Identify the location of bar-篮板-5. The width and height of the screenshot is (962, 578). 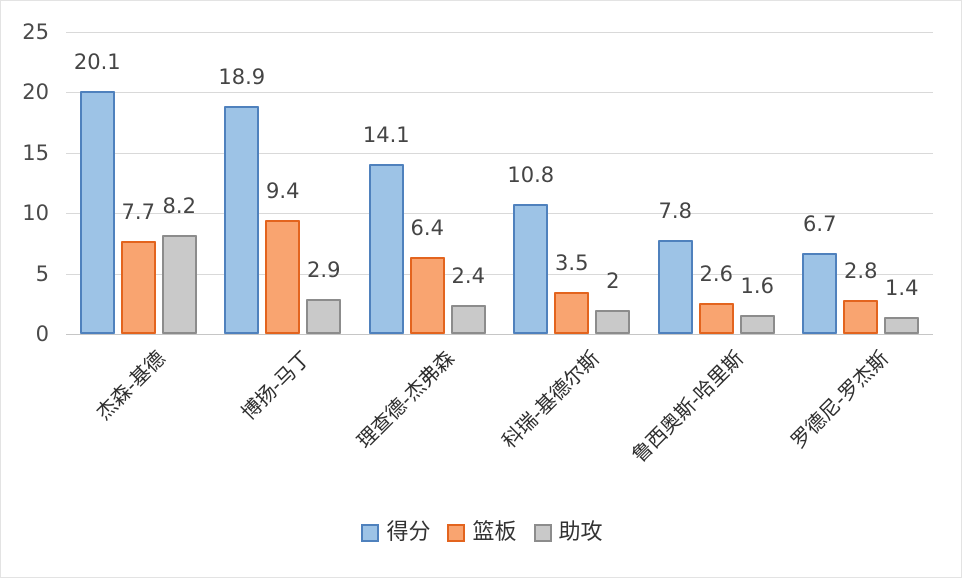
(716, 318).